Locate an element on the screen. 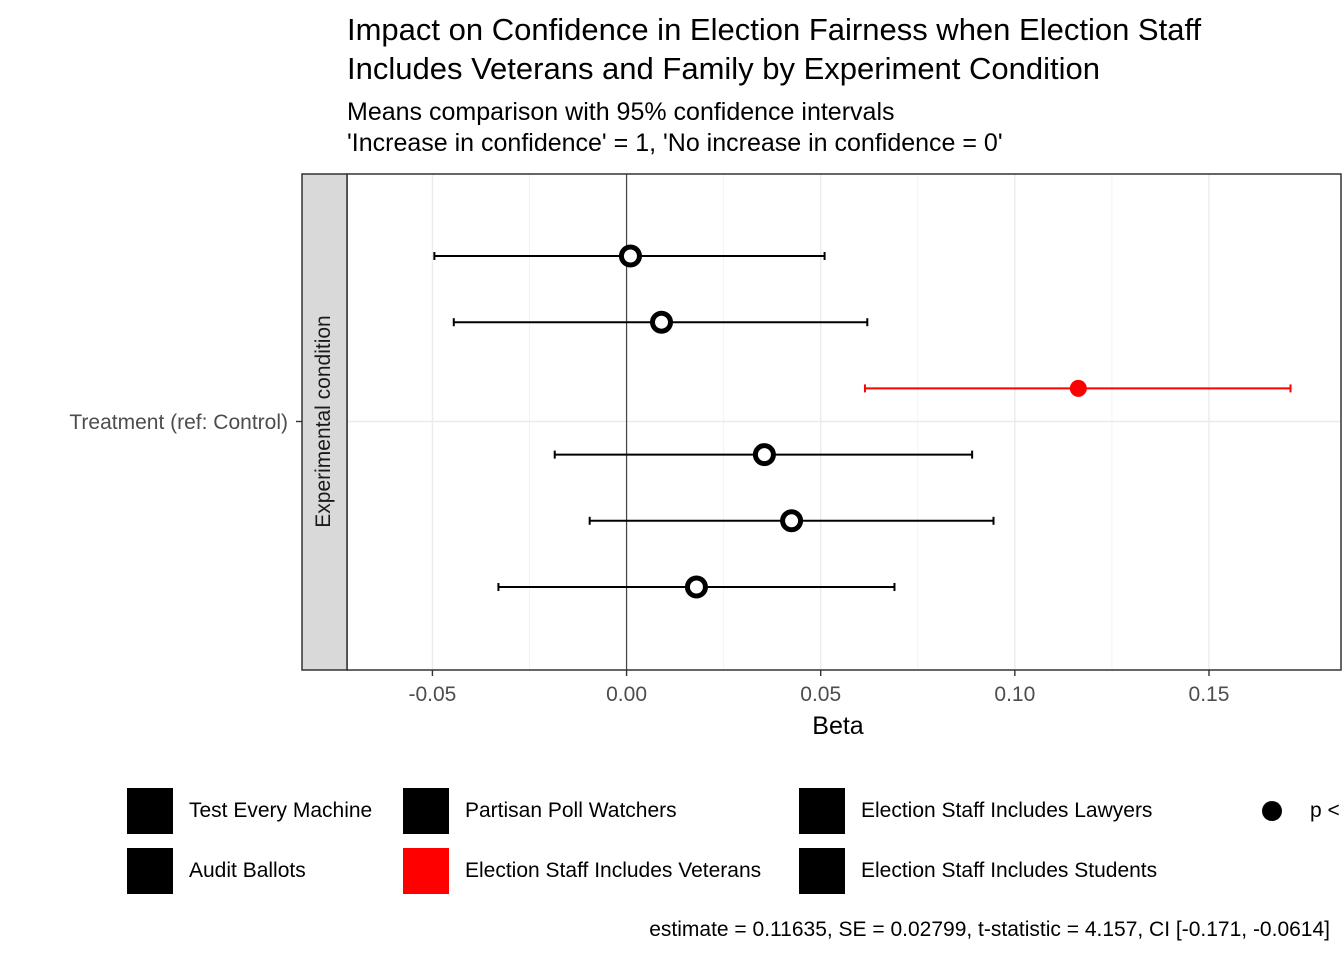 Image resolution: width=1344 pixels, height=960 pixels. legend-item-test-every-machine: Test Every Machine is located at coordinates (249, 811).